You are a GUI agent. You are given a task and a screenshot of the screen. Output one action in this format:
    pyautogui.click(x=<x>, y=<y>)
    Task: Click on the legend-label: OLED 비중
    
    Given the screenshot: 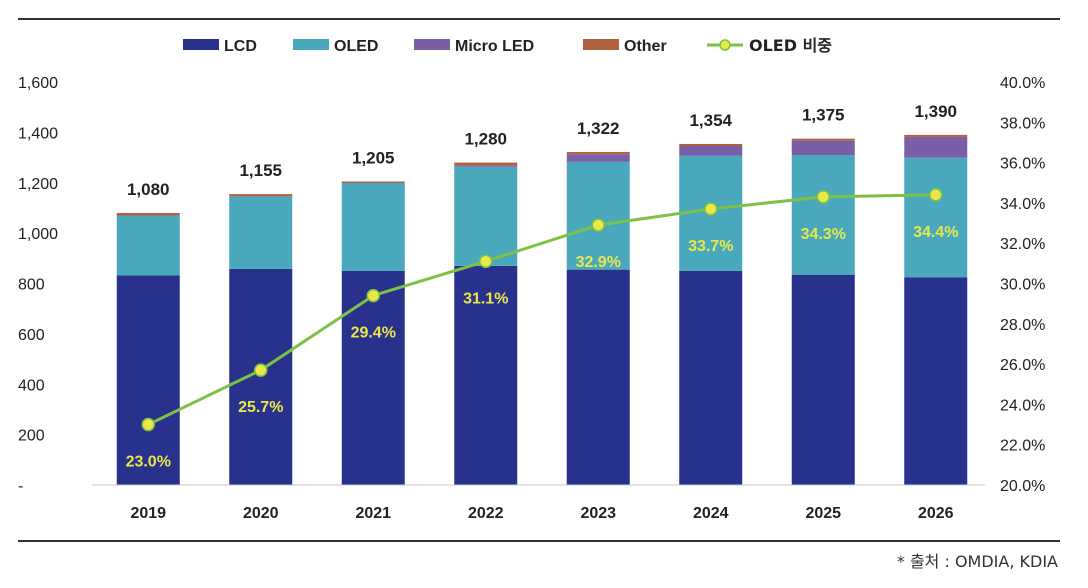 What is the action you would take?
    pyautogui.click(x=790, y=45)
    